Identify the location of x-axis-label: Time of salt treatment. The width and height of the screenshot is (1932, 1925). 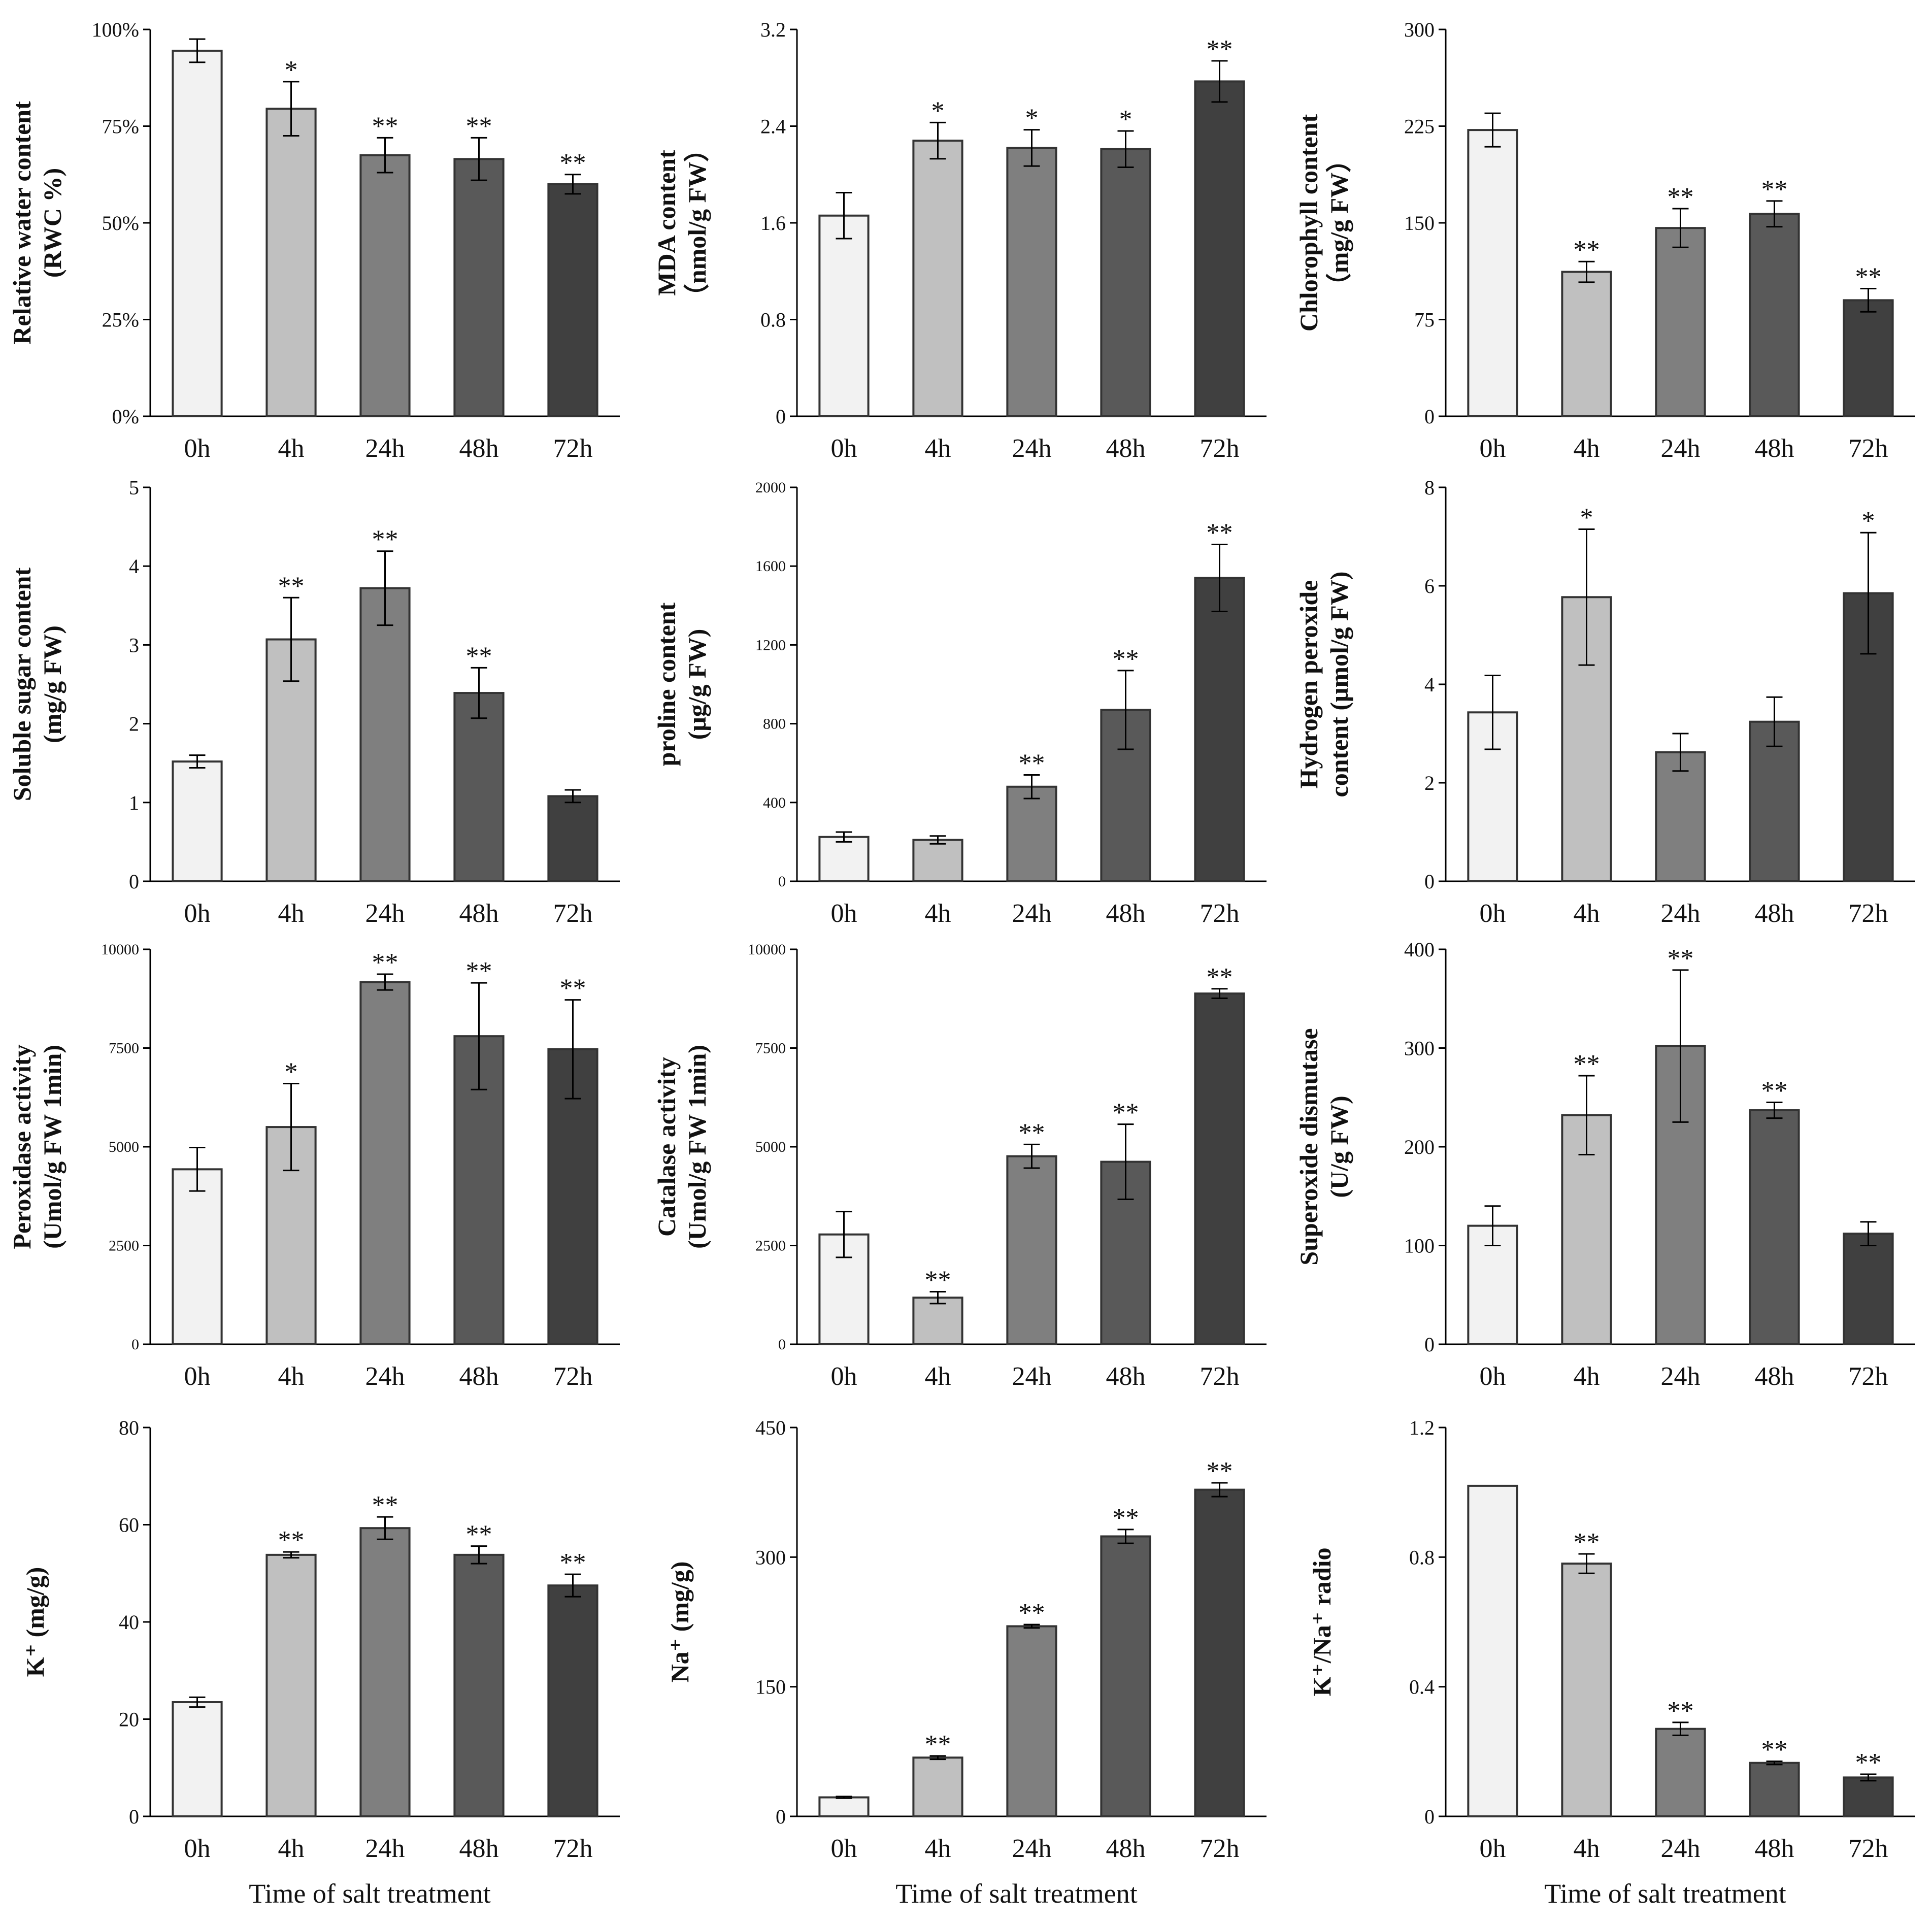
(1665, 1893).